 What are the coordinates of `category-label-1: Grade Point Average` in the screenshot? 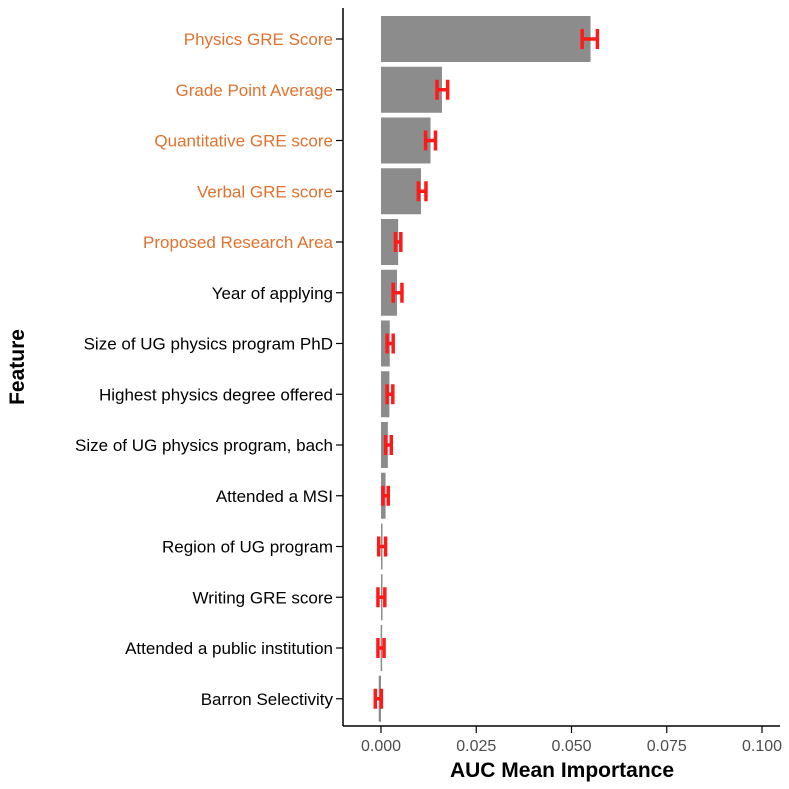 It's located at (254, 90).